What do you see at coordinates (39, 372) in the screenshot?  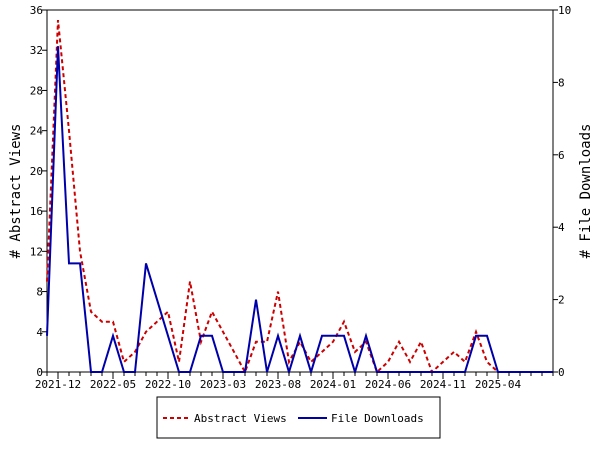 I see `left-tick-label: 0` at bounding box center [39, 372].